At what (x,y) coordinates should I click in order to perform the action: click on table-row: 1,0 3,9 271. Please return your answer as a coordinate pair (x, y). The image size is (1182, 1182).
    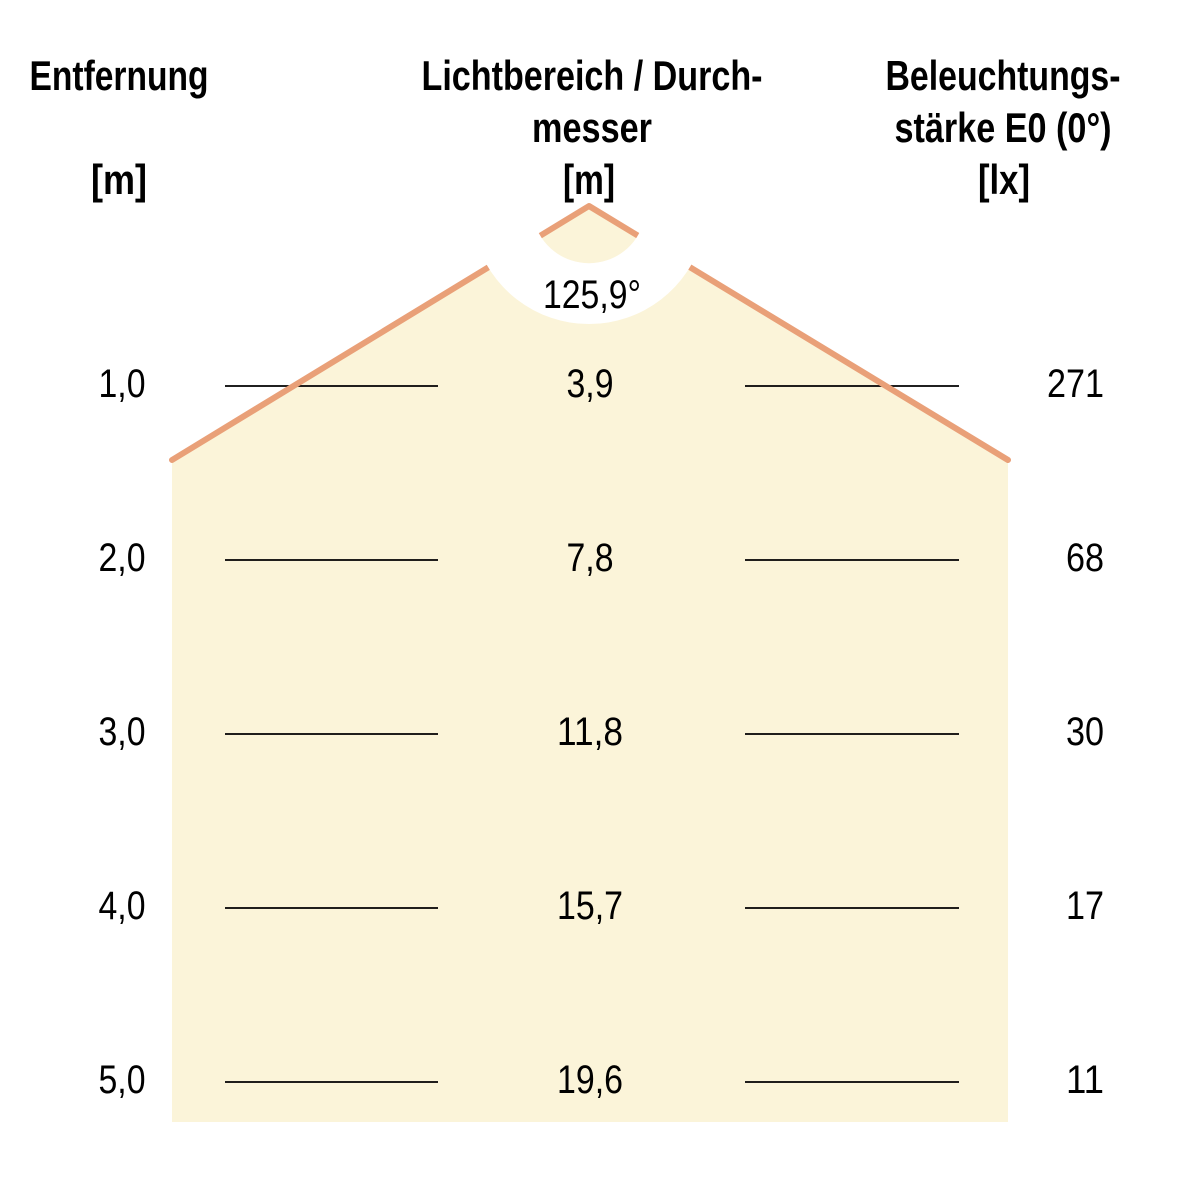
    Looking at the image, I should click on (602, 384).